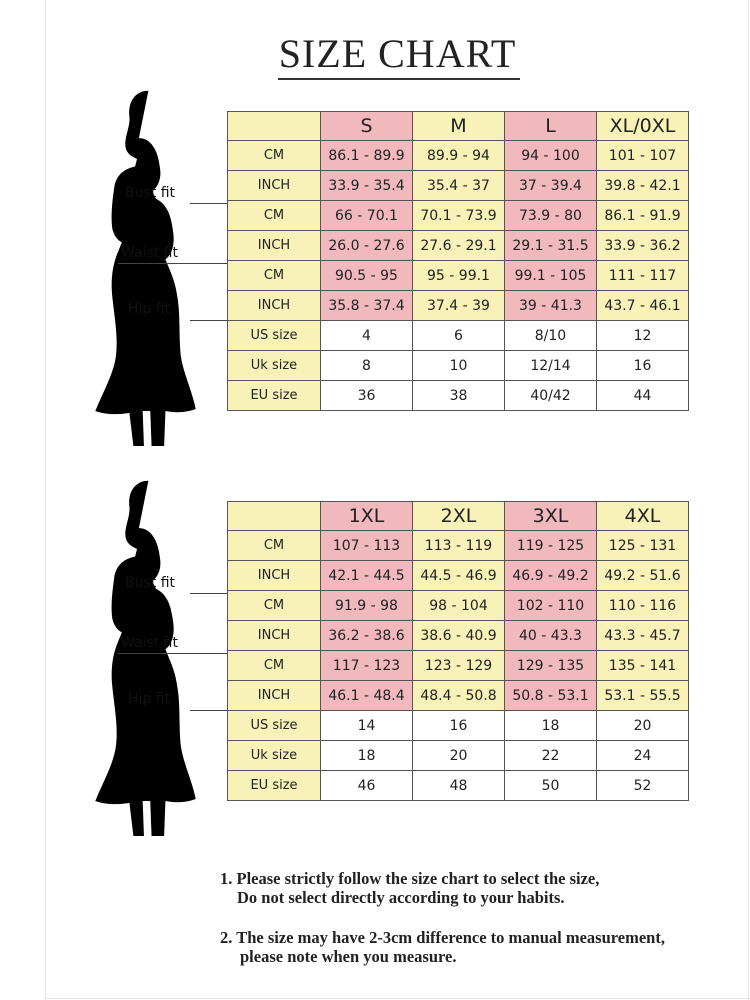 The width and height of the screenshot is (750, 1000). What do you see at coordinates (550, 695) in the screenshot?
I see `table-cell: 50.8 - 53.1` at bounding box center [550, 695].